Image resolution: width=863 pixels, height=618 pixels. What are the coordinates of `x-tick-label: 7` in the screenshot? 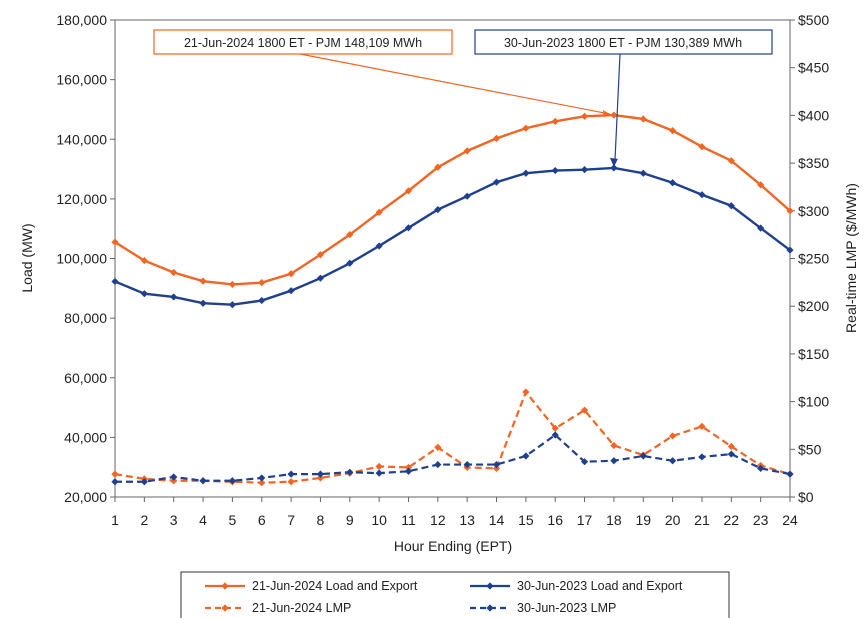 It's located at (291, 520).